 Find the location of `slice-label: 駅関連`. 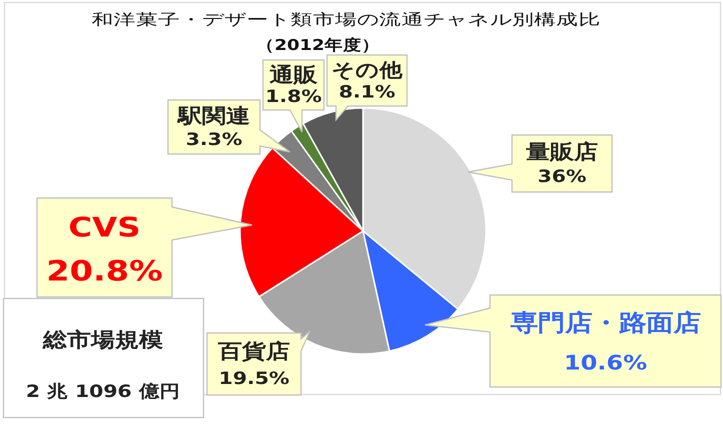

slice-label: 駅関連 is located at coordinates (213, 116).